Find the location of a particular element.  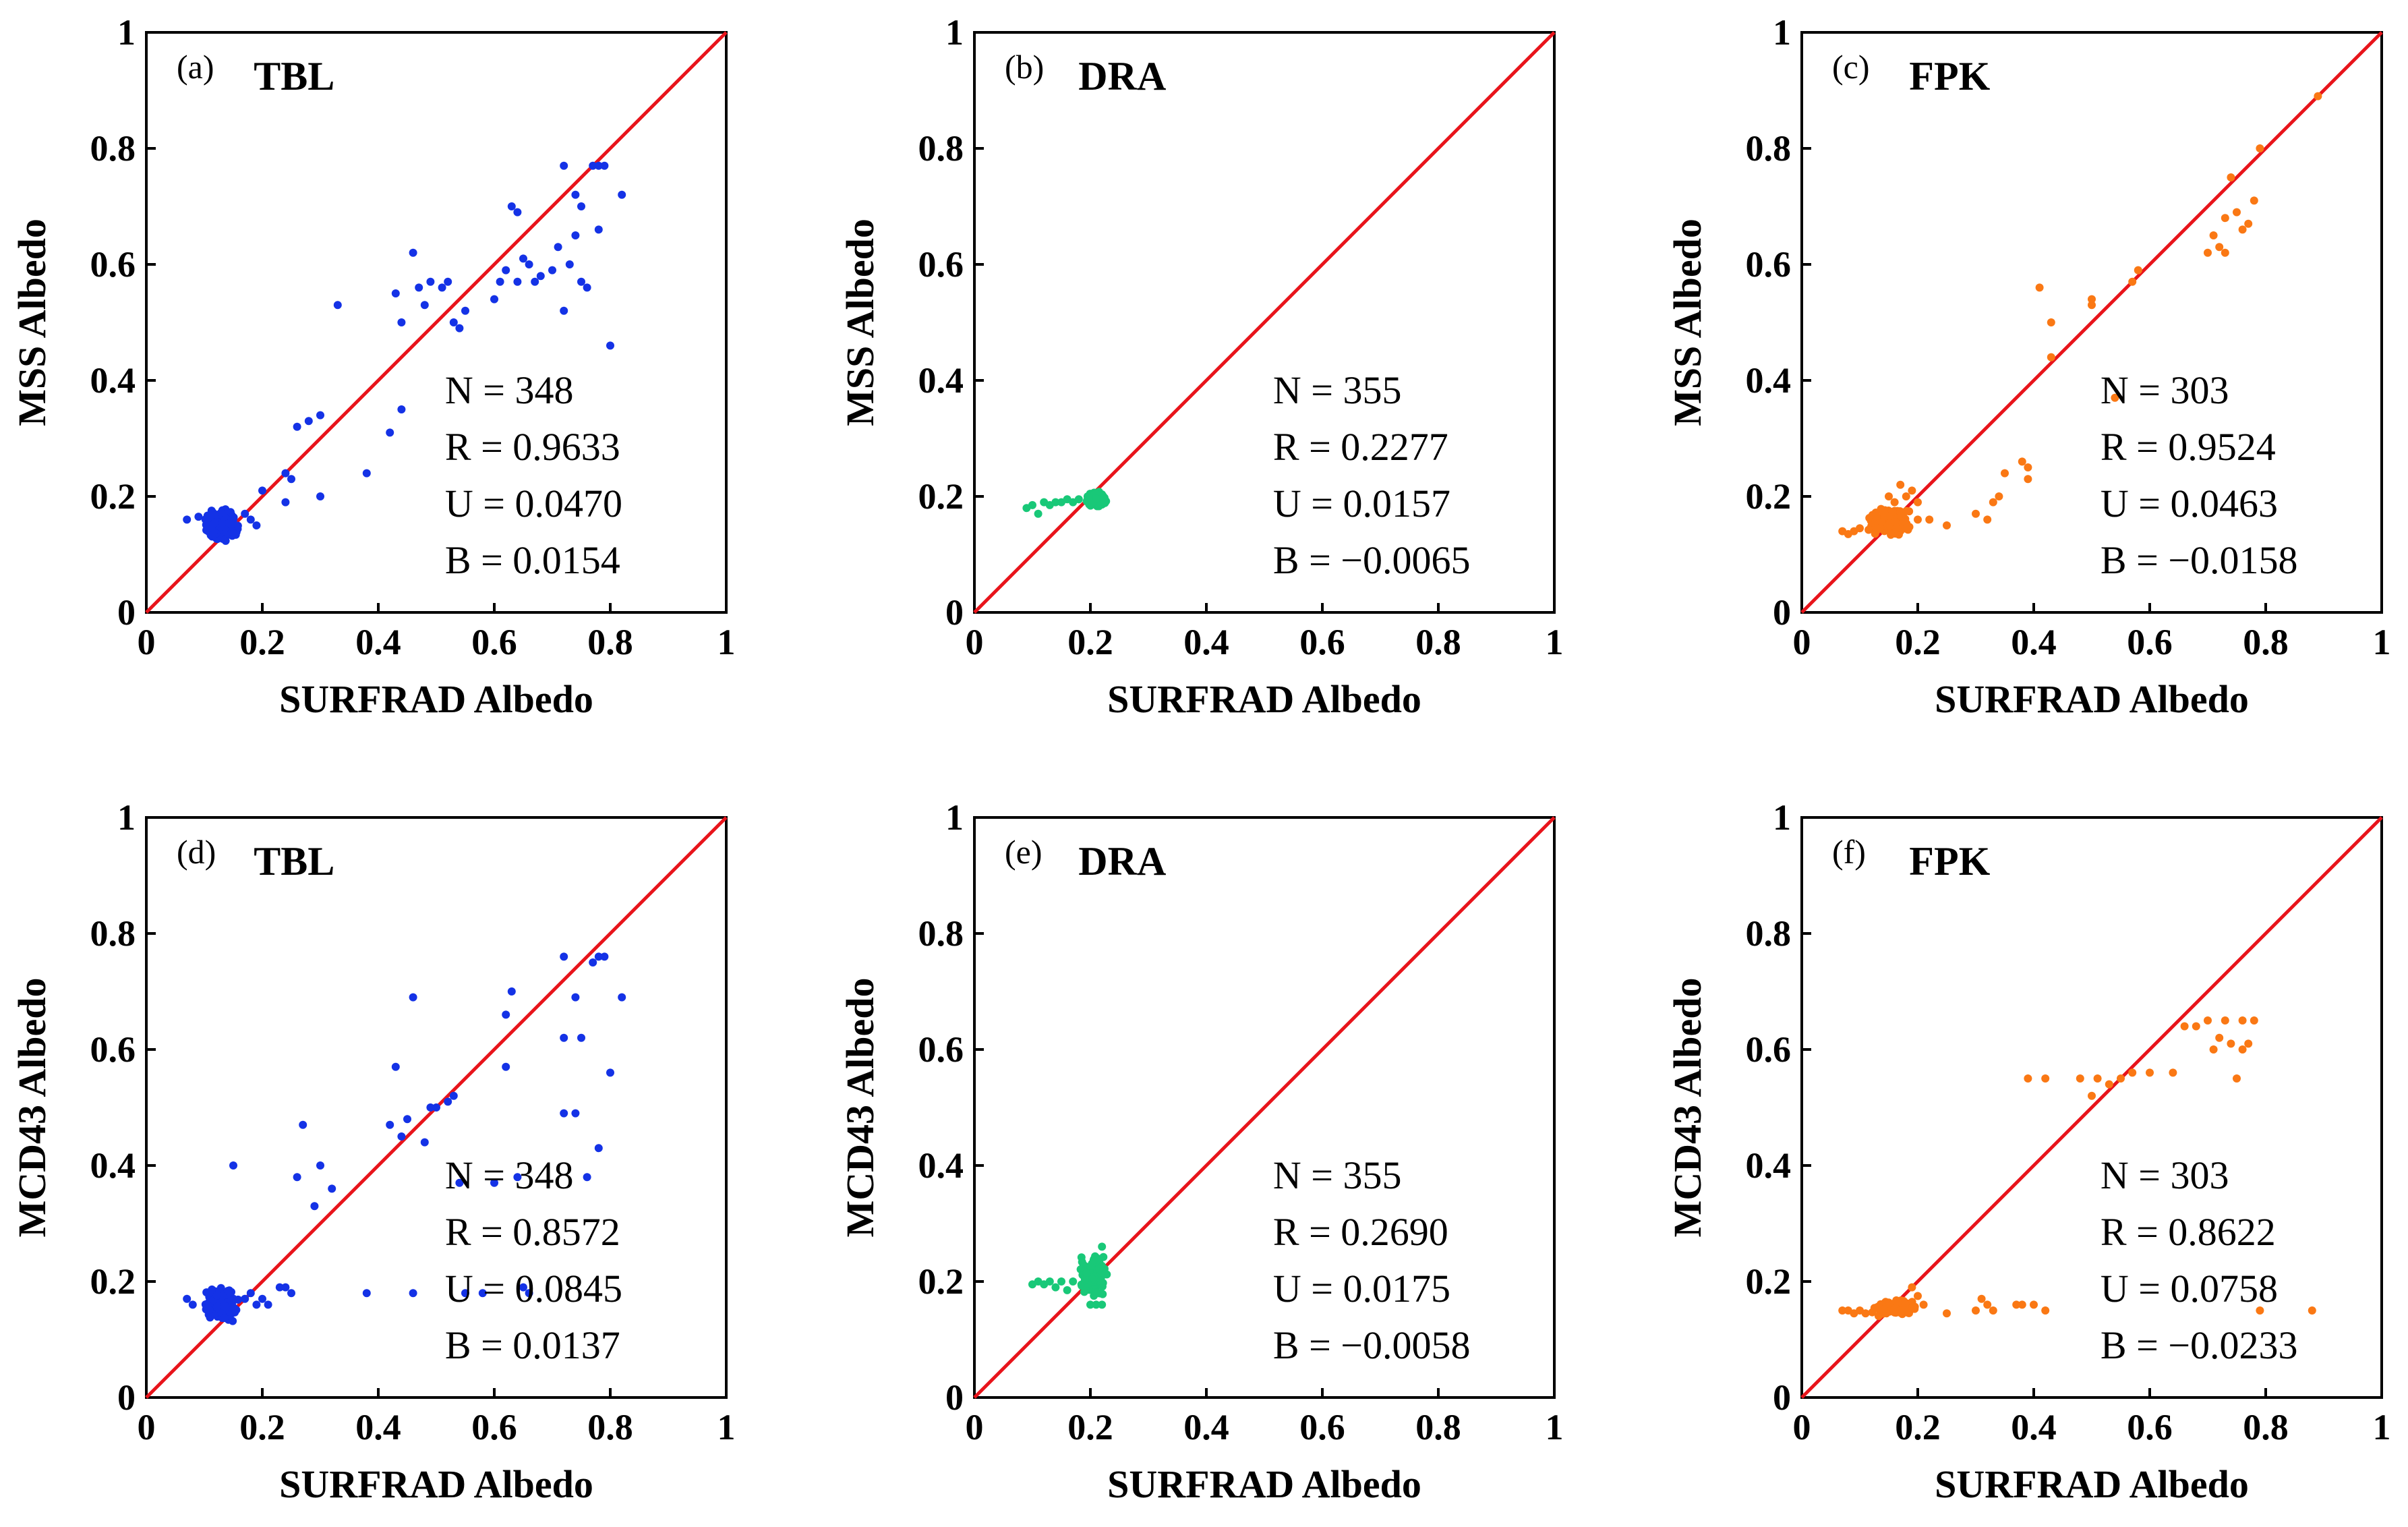

stat-text: U = 0.0175 is located at coordinates (1362, 1288).